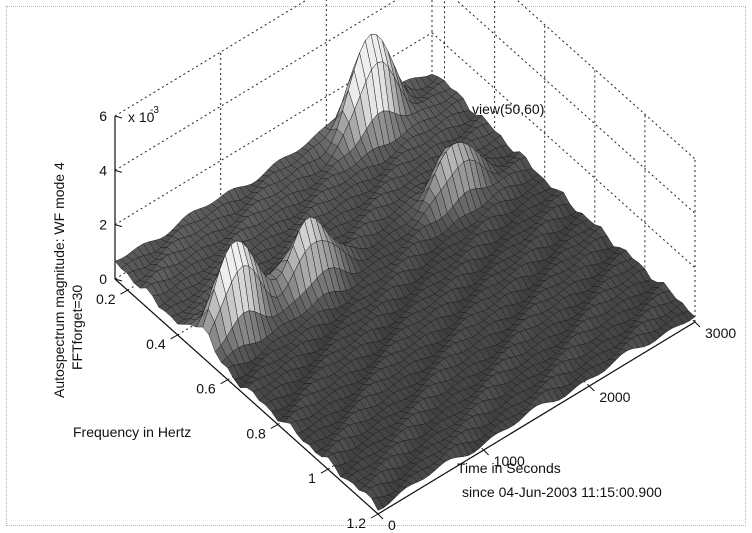  What do you see at coordinates (132, 432) in the screenshot?
I see `x-axis-label: Frequency in Hertz` at bounding box center [132, 432].